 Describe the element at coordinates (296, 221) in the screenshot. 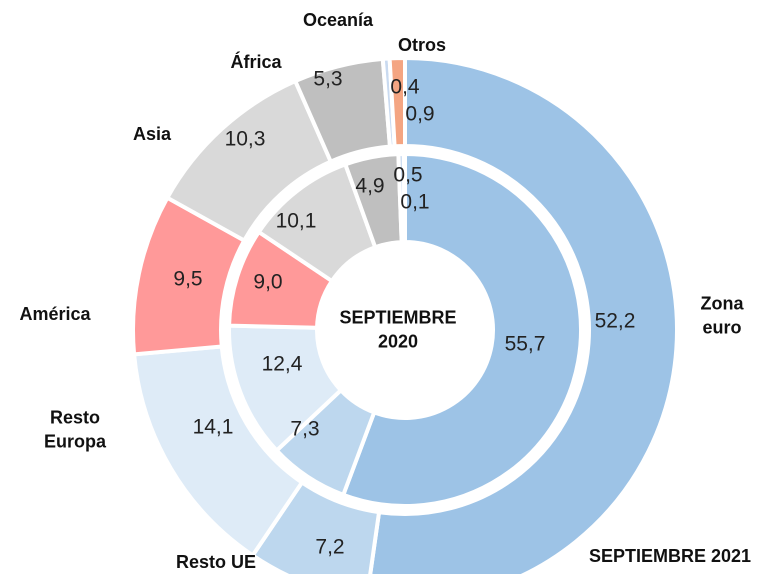

I see `value-label: 10,1` at that location.